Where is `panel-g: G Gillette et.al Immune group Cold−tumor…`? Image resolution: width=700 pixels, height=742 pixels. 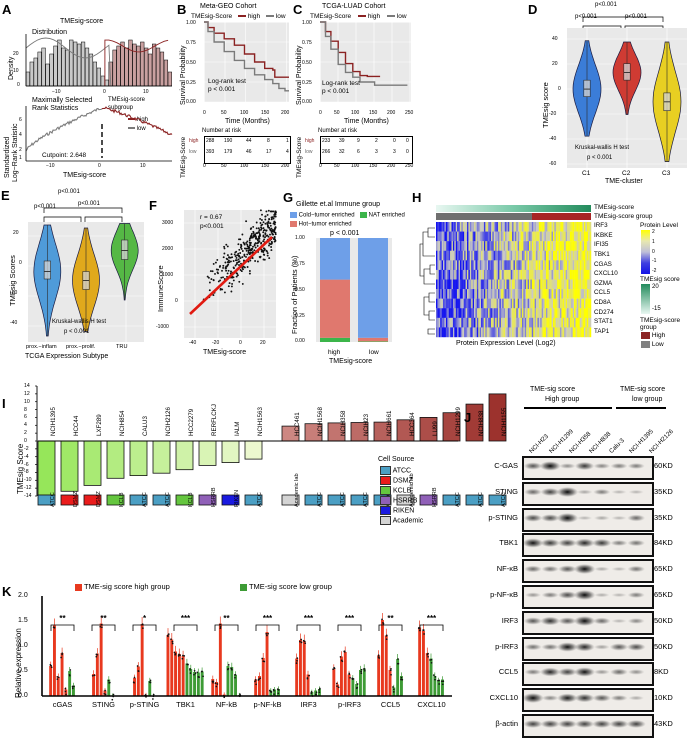 panel-g: G Gillette et.al Immune group Cold−tumor… is located at coordinates (346, 277).